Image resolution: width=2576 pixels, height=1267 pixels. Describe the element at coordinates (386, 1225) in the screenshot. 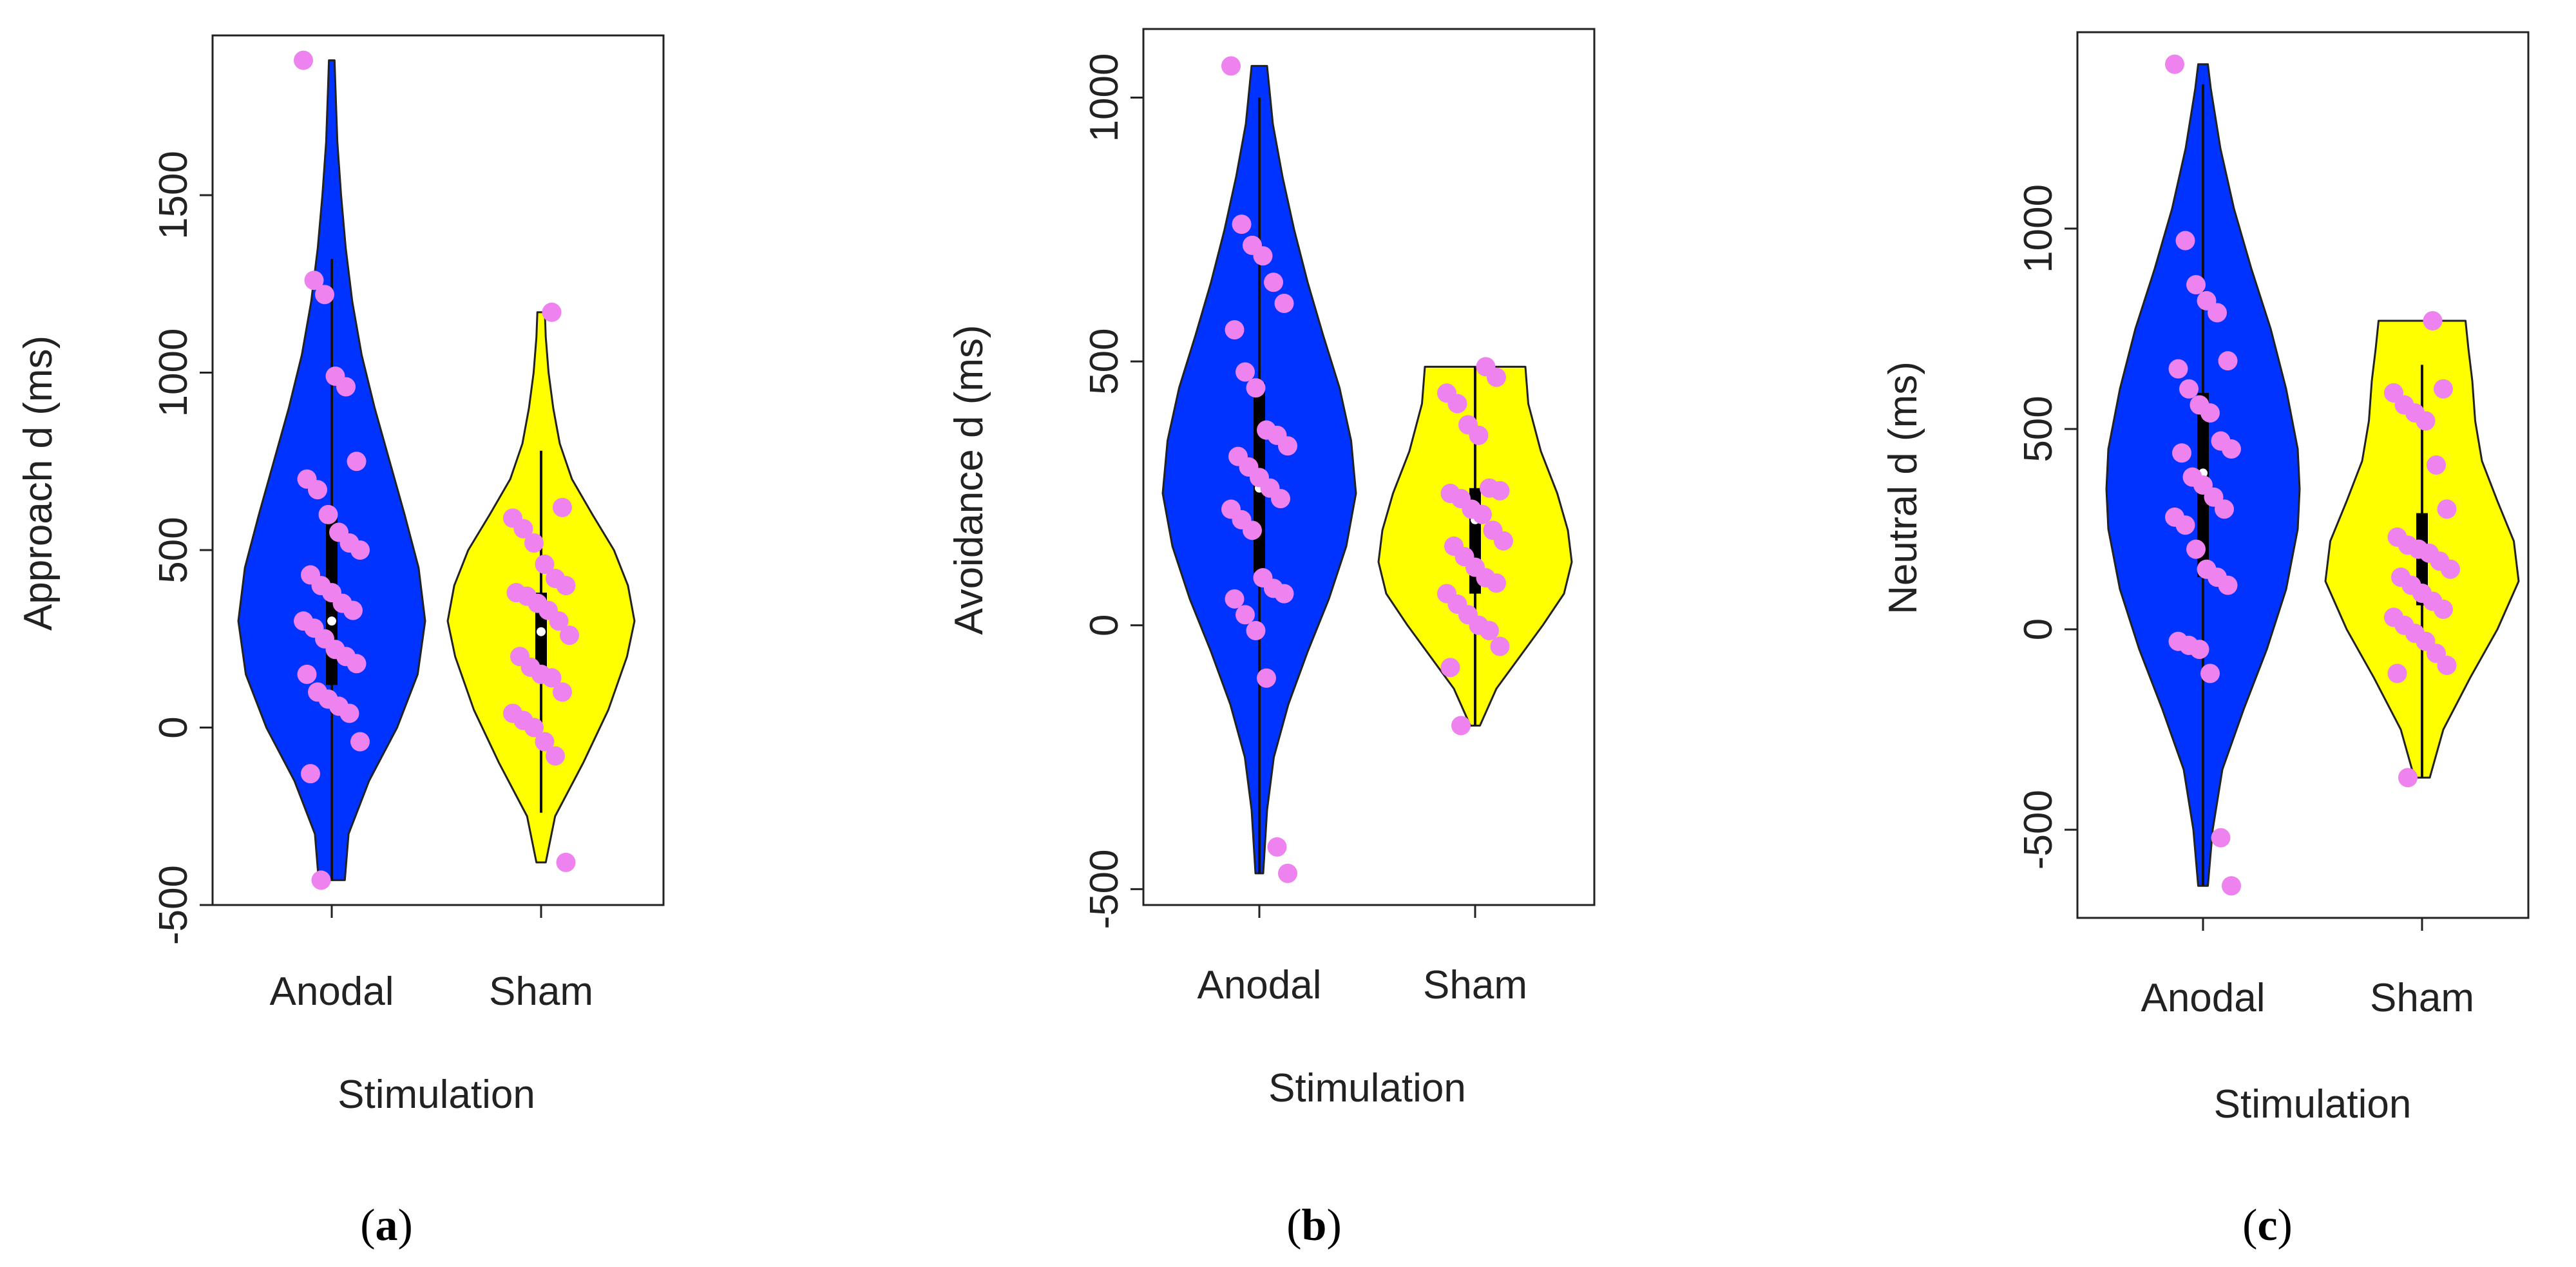

I see `panel-label: (a)` at that location.